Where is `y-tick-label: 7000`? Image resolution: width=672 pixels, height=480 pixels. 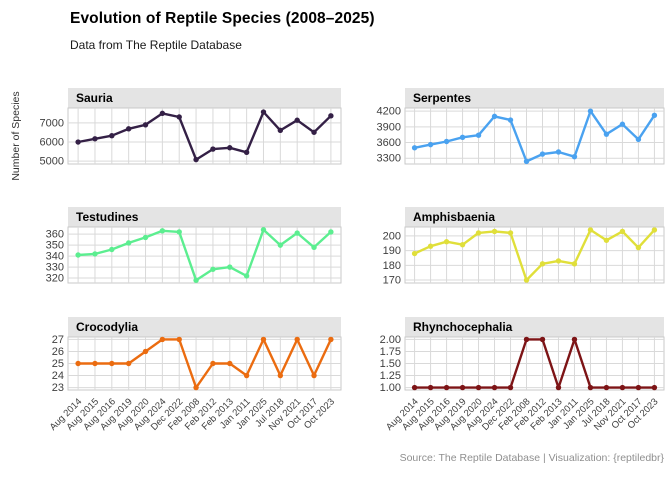
y-tick-label: 7000 is located at coordinates (52, 123).